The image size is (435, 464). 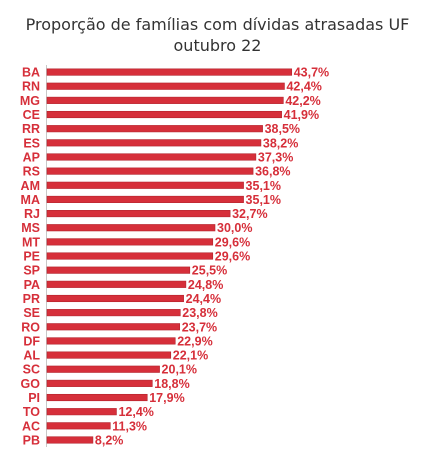 I want to click on category-label-am: AM, so click(x=30, y=186).